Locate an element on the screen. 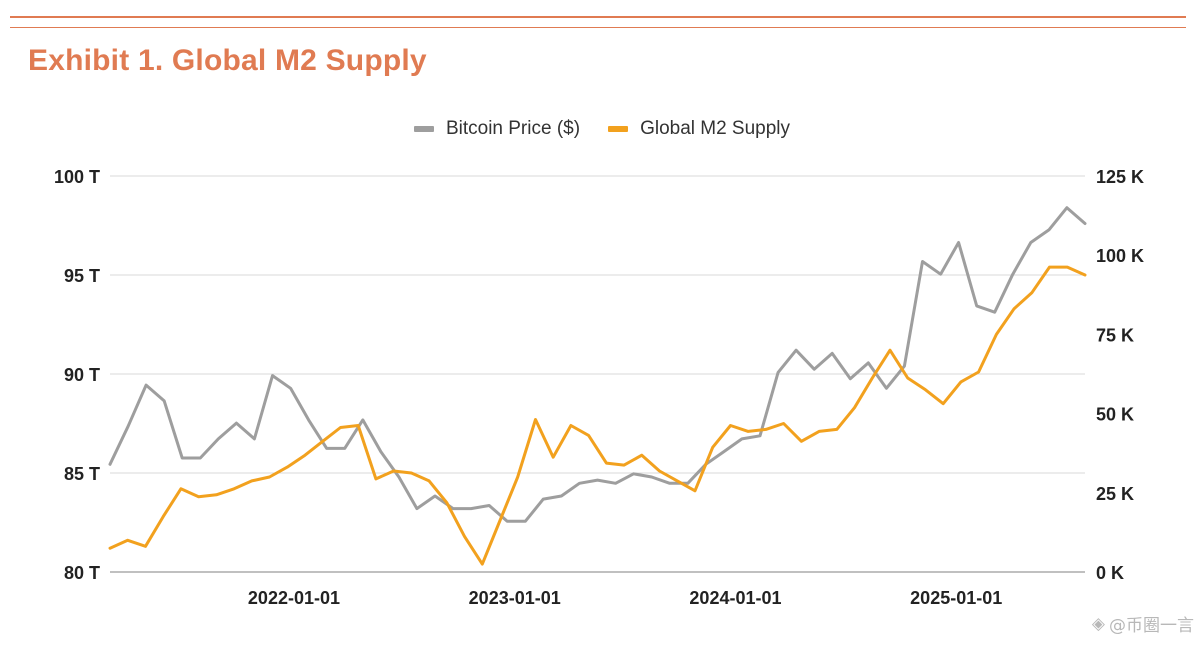 The image size is (1204, 650). legend-item-bitcoin: Bitcoin Price ($) is located at coordinates (497, 129).